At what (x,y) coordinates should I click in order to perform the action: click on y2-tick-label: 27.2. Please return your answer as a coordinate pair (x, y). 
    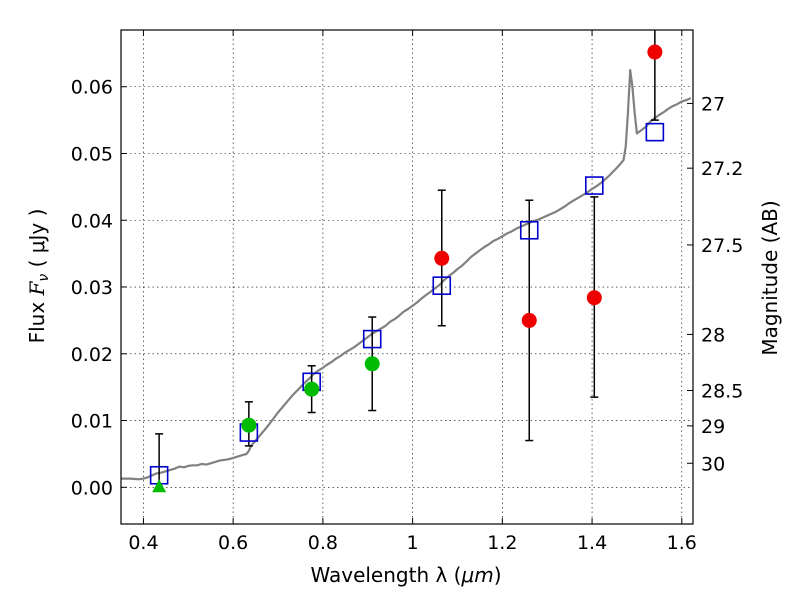
    Looking at the image, I should click on (722, 169).